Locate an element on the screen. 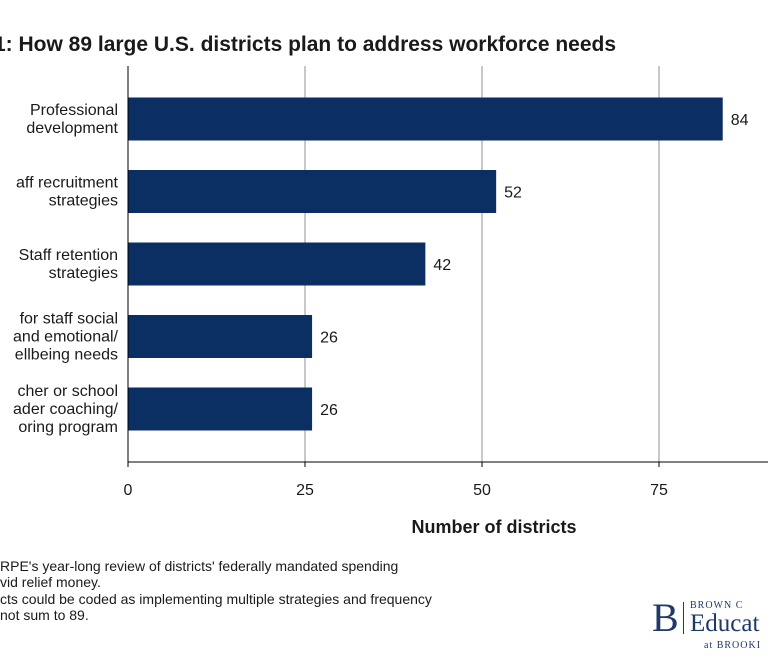  category-label-0-line-1: development is located at coordinates (72, 128).